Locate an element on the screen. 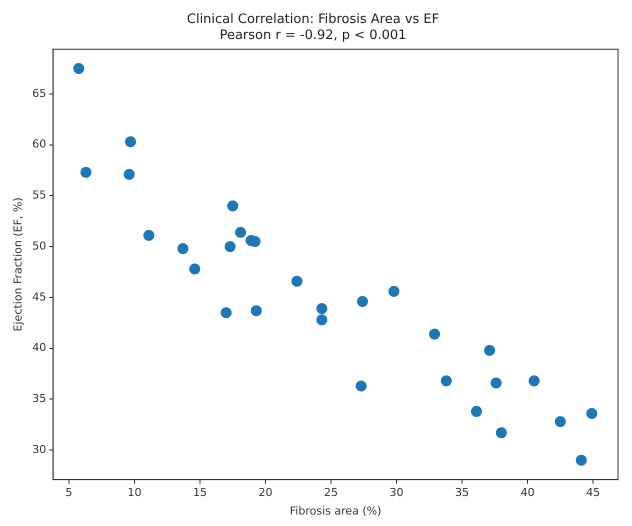 This screenshot has width=632, height=526. y-axis-title: Ejection Fraction (EF, %) is located at coordinates (17, 264).